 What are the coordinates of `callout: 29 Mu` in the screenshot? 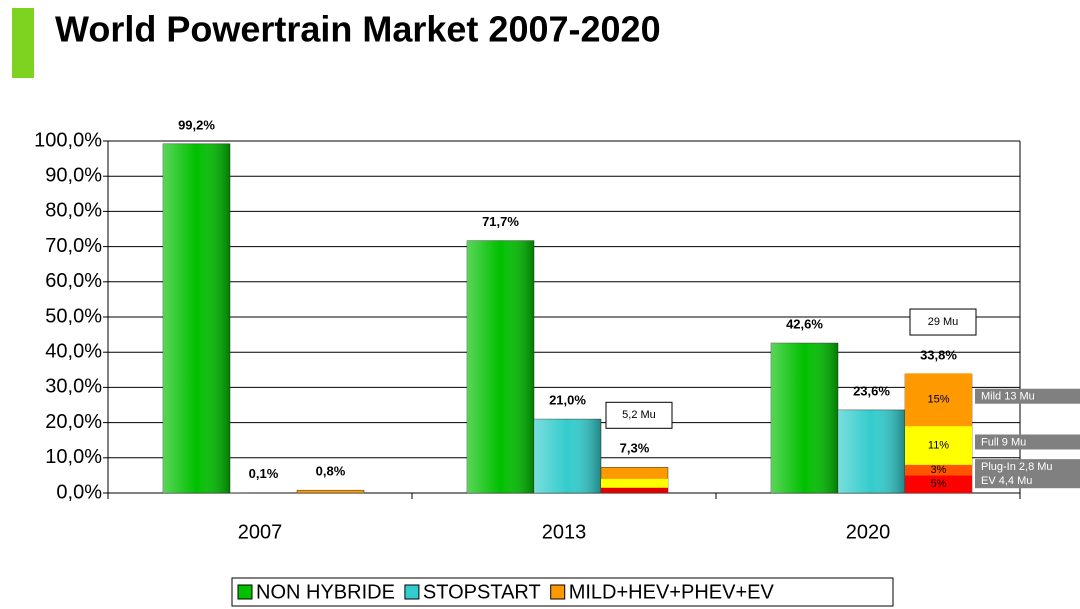 It's located at (943, 322).